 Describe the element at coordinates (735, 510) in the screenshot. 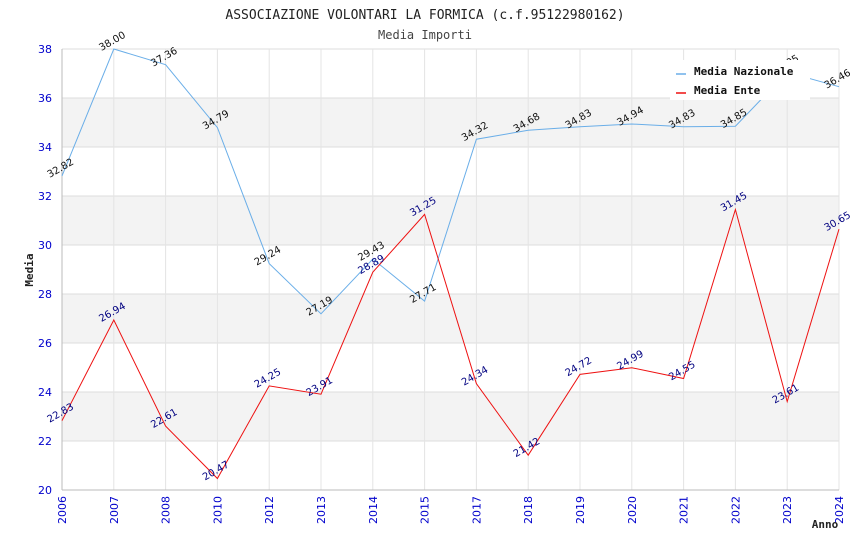

I see `x-tick-label: 2022` at that location.